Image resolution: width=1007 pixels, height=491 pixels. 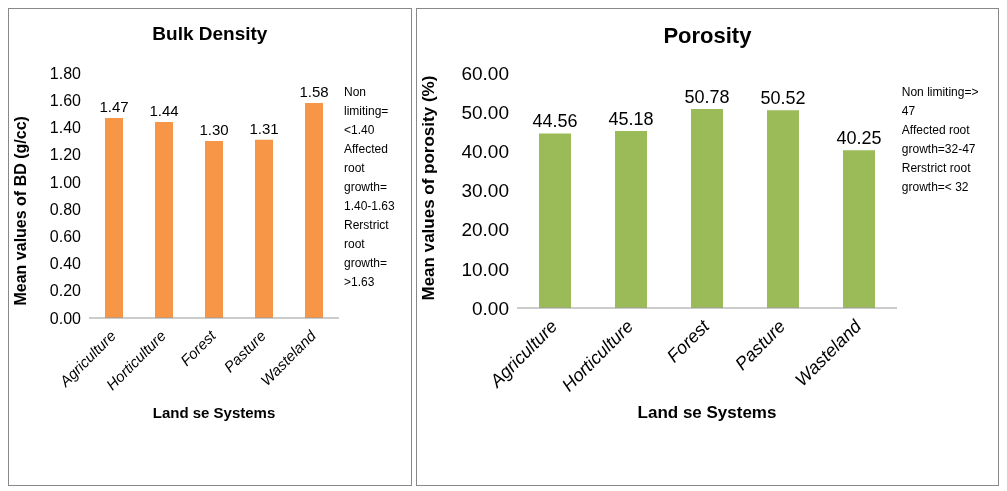 I want to click on text: Affected root growth= 1.40-1.63, so click(x=370, y=178).